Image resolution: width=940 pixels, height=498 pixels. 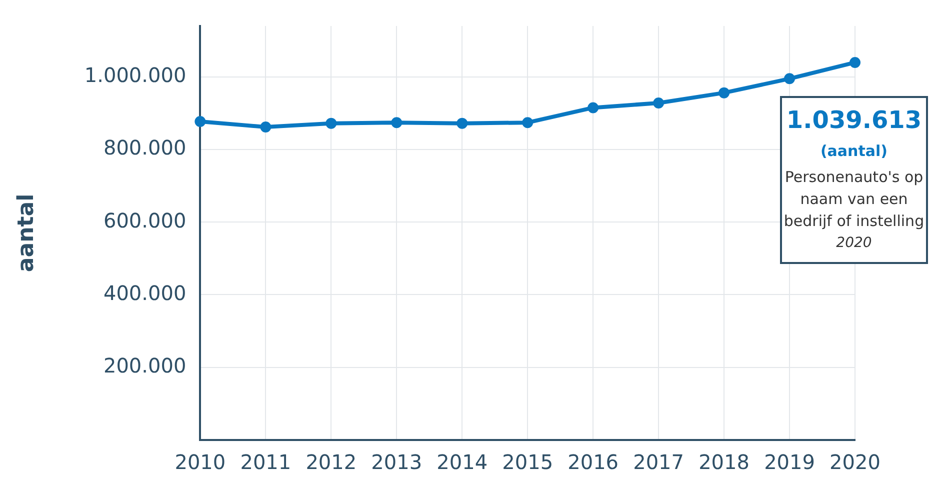 I want to click on y-axis-title: aantal, so click(x=26, y=233).